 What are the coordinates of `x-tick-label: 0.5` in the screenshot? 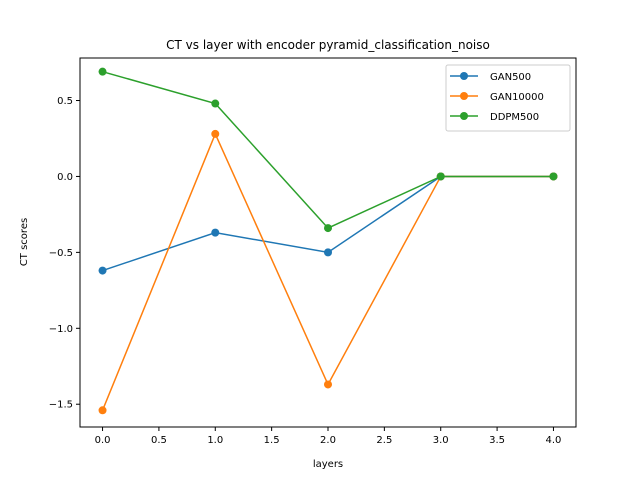 It's located at (159, 440).